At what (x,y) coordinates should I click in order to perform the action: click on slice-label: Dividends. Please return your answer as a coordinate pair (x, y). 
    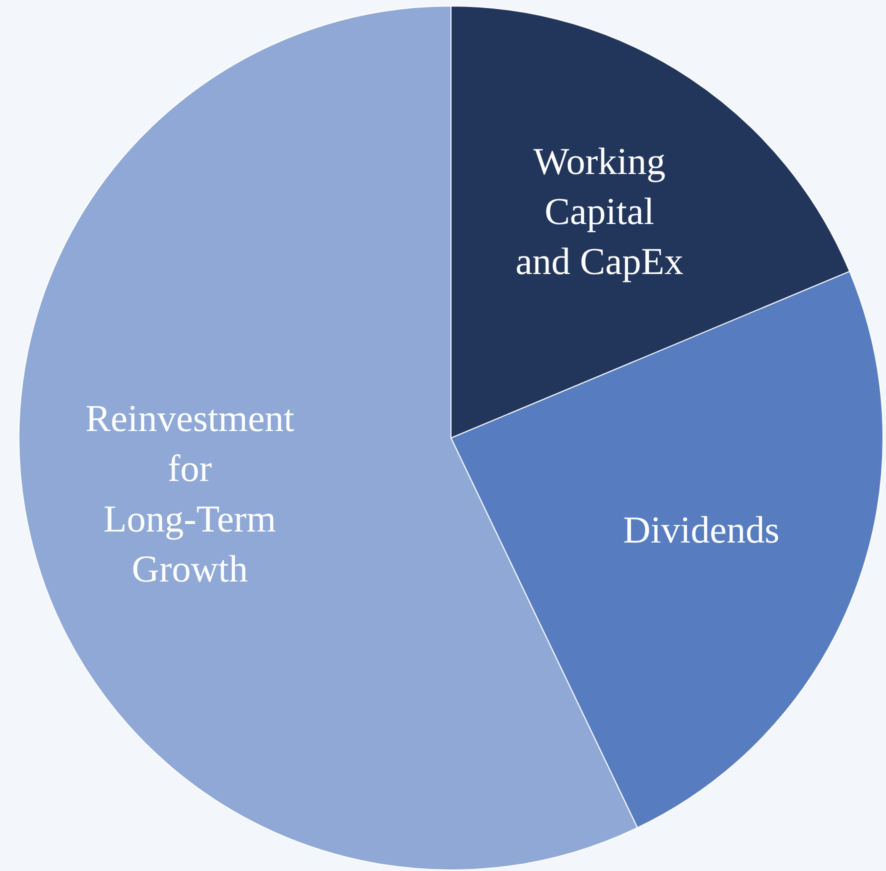
    Looking at the image, I should click on (701, 530).